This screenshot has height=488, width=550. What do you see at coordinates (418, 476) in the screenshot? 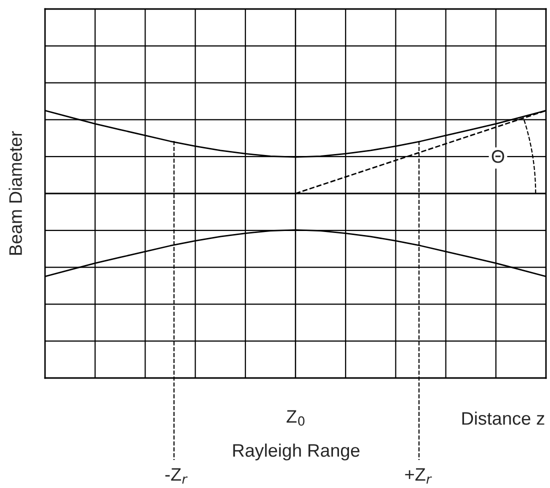
I see `text: +Z$_{r}$` at bounding box center [418, 476].